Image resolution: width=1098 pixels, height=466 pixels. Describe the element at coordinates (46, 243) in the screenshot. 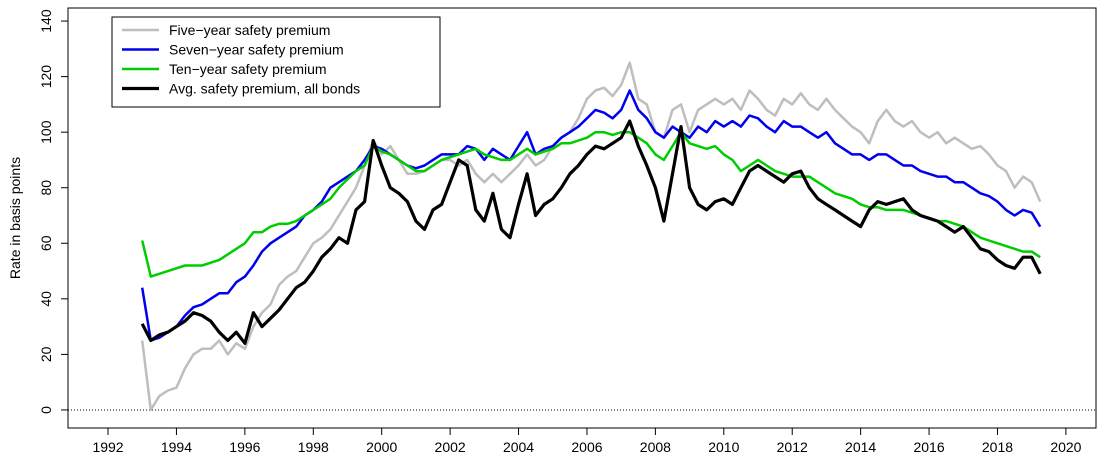

I see `y-tick-label: 60` at that location.